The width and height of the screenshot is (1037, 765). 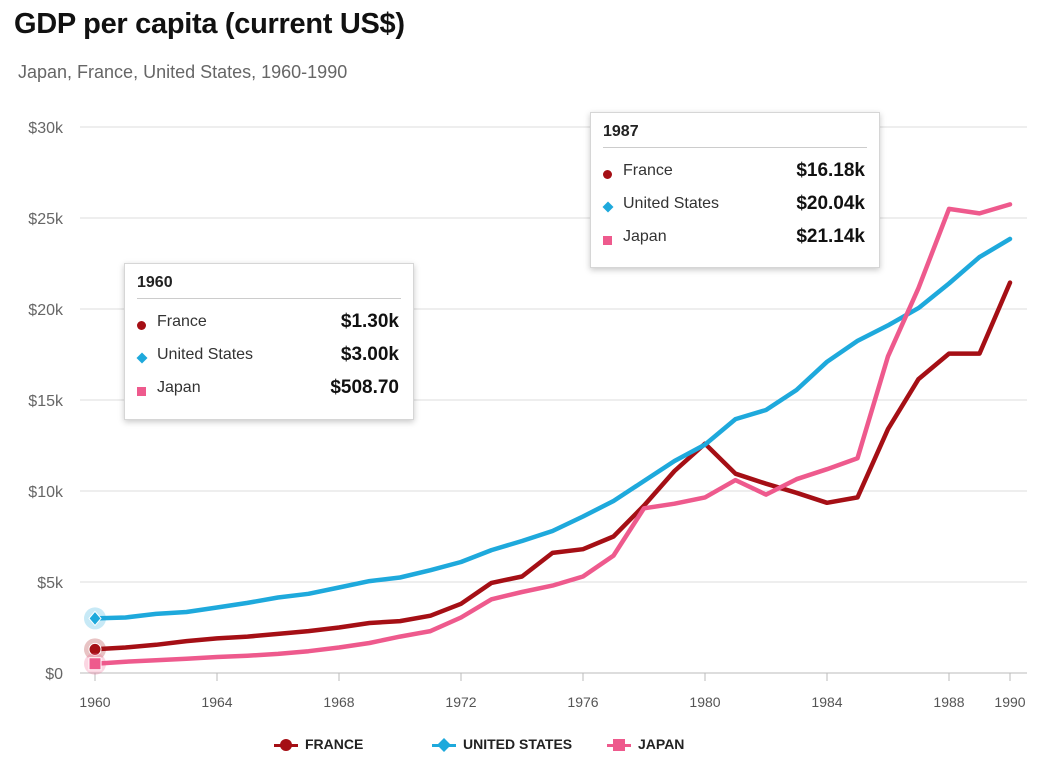 What do you see at coordinates (46, 128) in the screenshot?
I see `y-tick-label: $30k` at bounding box center [46, 128].